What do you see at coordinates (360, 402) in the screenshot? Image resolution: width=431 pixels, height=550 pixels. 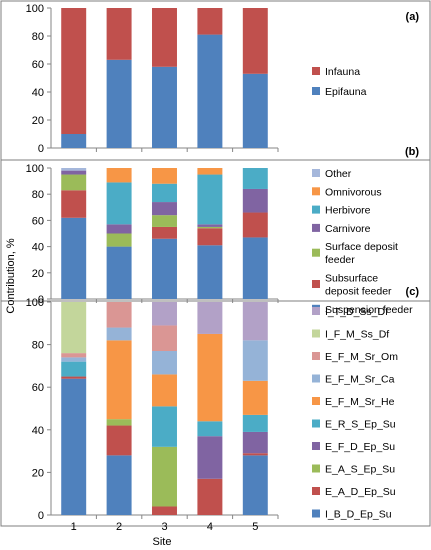 I see `legend-label: E_F_M_Sr_He` at bounding box center [360, 402].